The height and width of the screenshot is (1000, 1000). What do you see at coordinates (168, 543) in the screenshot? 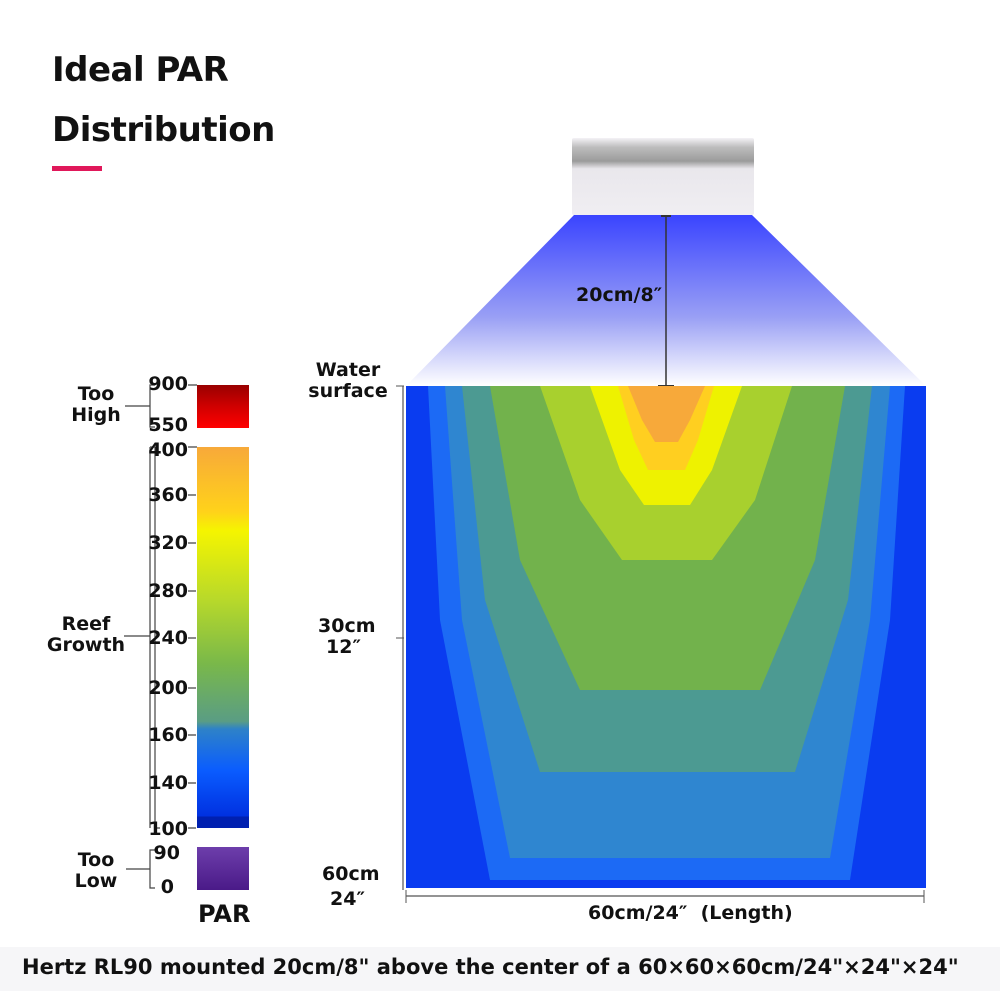
I see `tick-320: 320` at bounding box center [168, 543].